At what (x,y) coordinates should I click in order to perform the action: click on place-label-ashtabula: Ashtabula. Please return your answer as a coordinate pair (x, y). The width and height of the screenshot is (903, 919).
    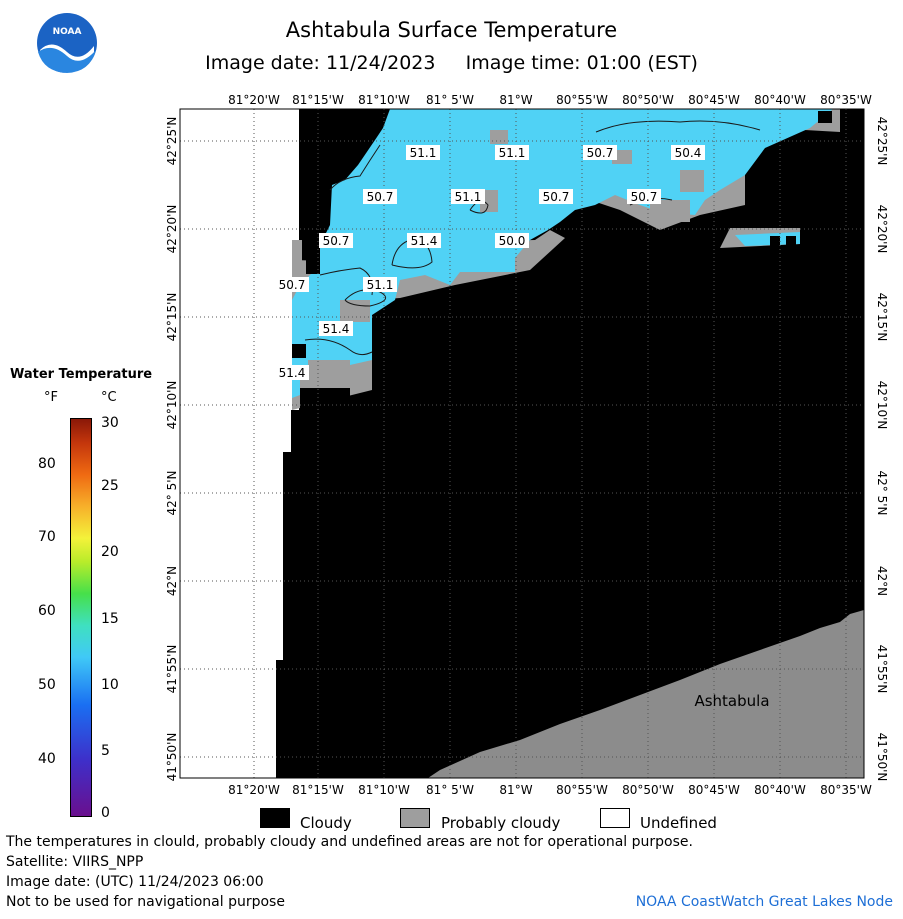
    Looking at the image, I should click on (731, 701).